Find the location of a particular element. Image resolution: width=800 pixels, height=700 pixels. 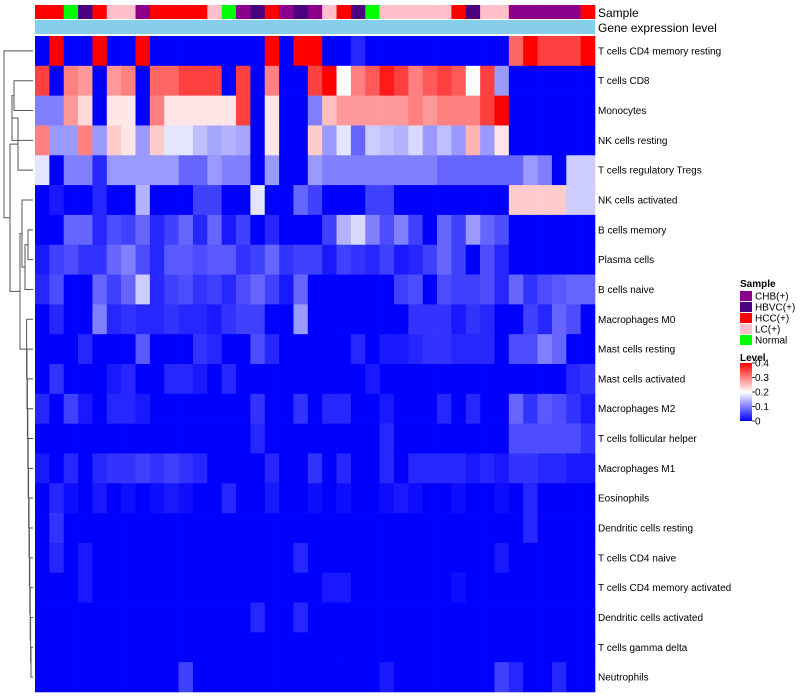

row-label: B cells naive is located at coordinates (626, 290).